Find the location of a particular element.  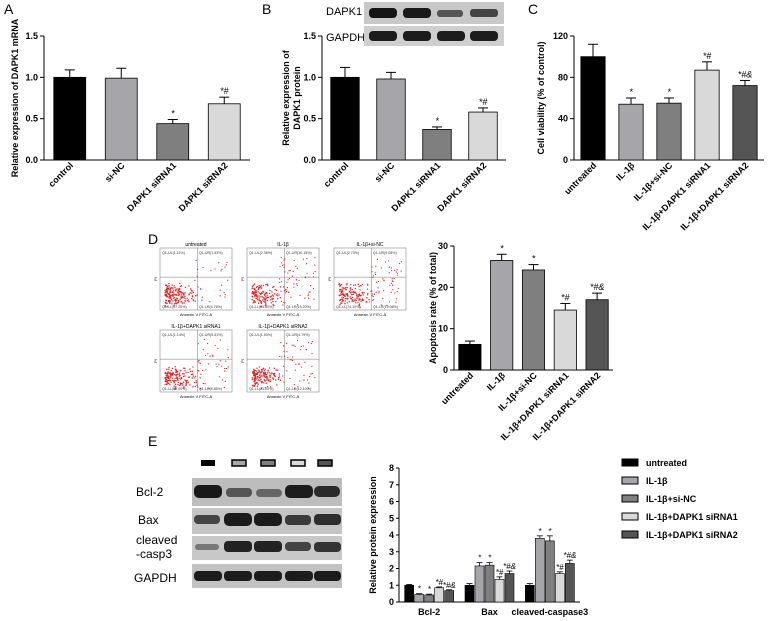

blot-b-band is located at coordinates (484, 36).